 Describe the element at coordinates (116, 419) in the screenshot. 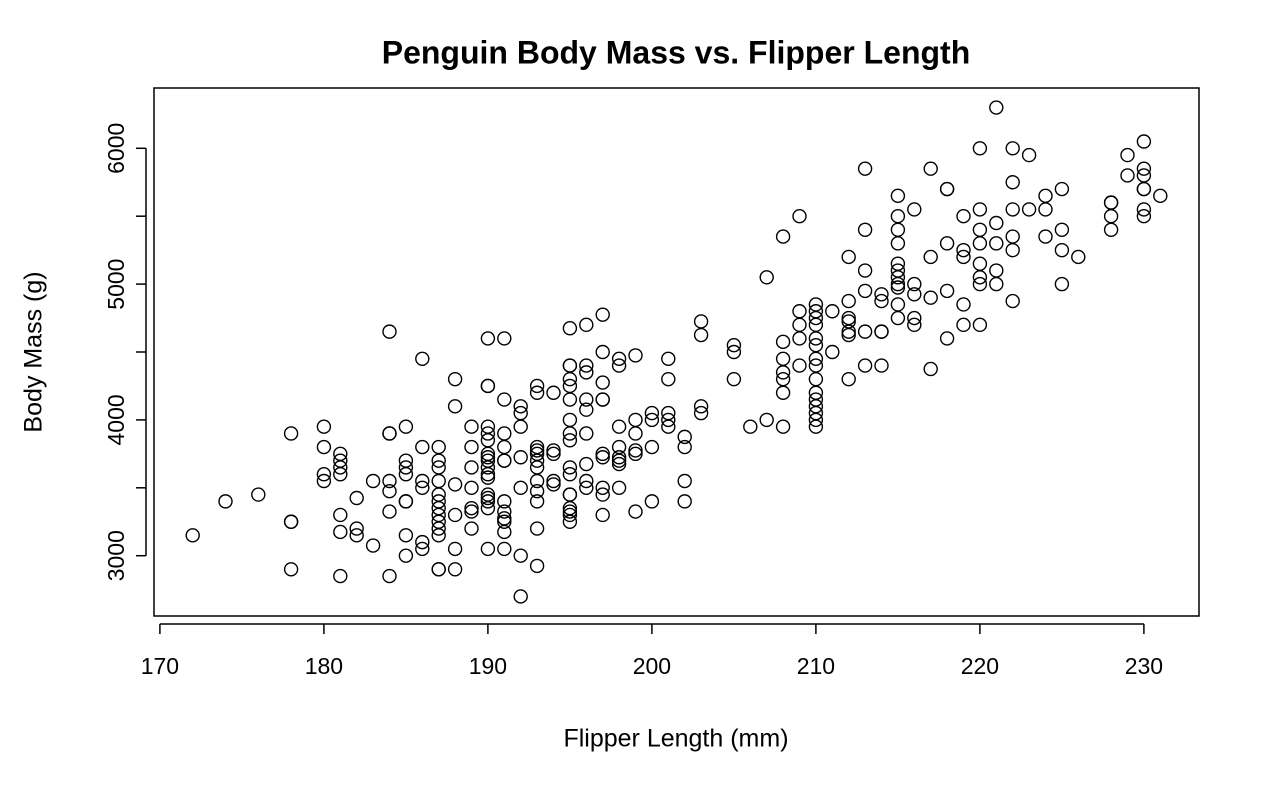

I see `y-tick-label: 4000` at that location.